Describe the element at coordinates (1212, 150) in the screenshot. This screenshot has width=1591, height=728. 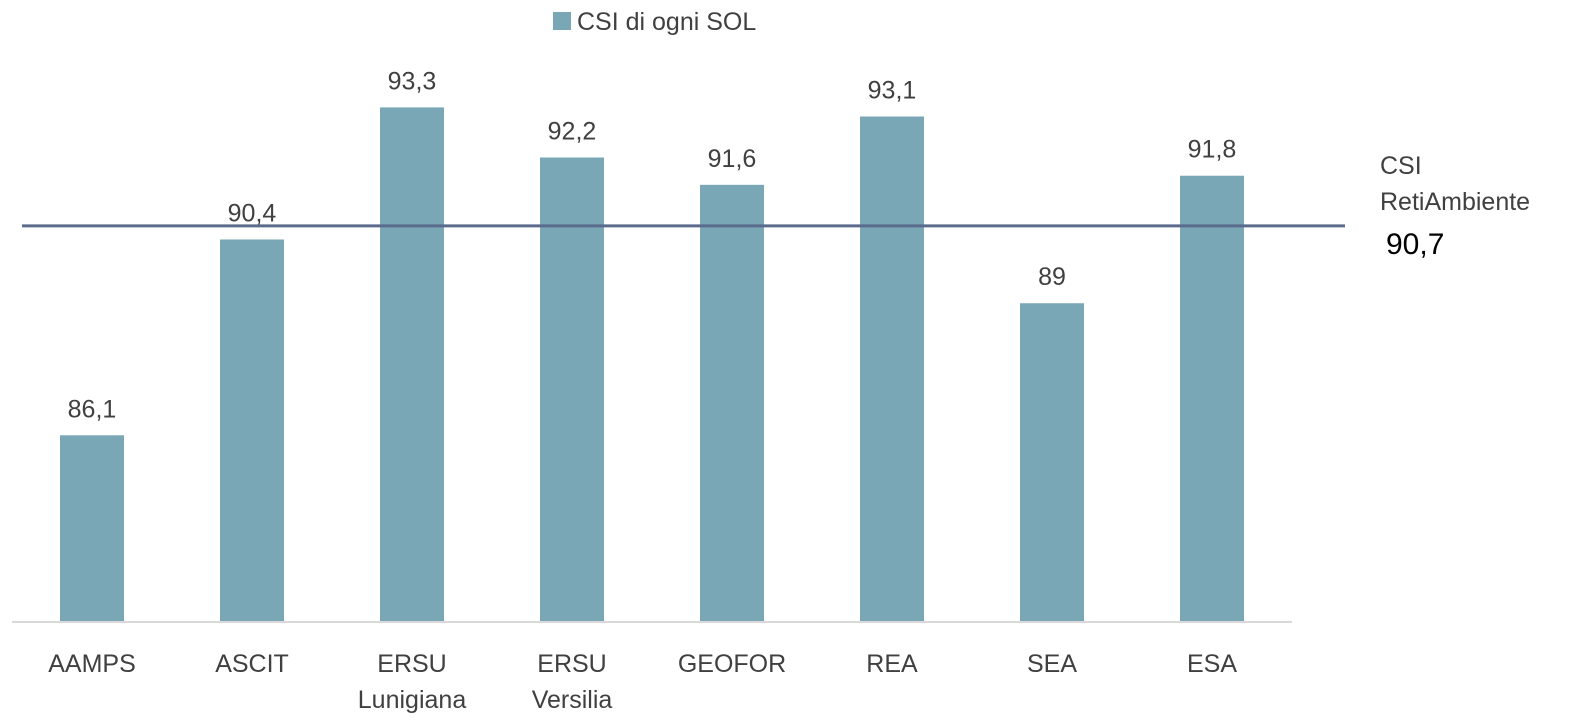
I see `data-label: 91,8` at that location.